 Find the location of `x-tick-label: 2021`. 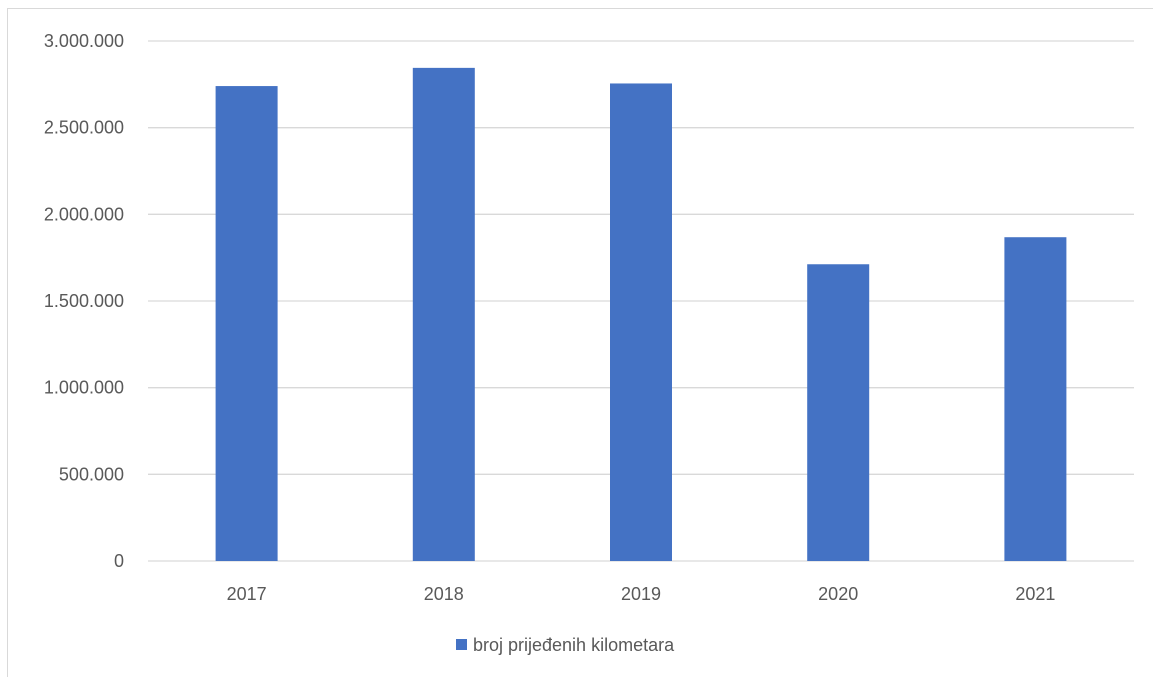

x-tick-label: 2021 is located at coordinates (1035, 594).